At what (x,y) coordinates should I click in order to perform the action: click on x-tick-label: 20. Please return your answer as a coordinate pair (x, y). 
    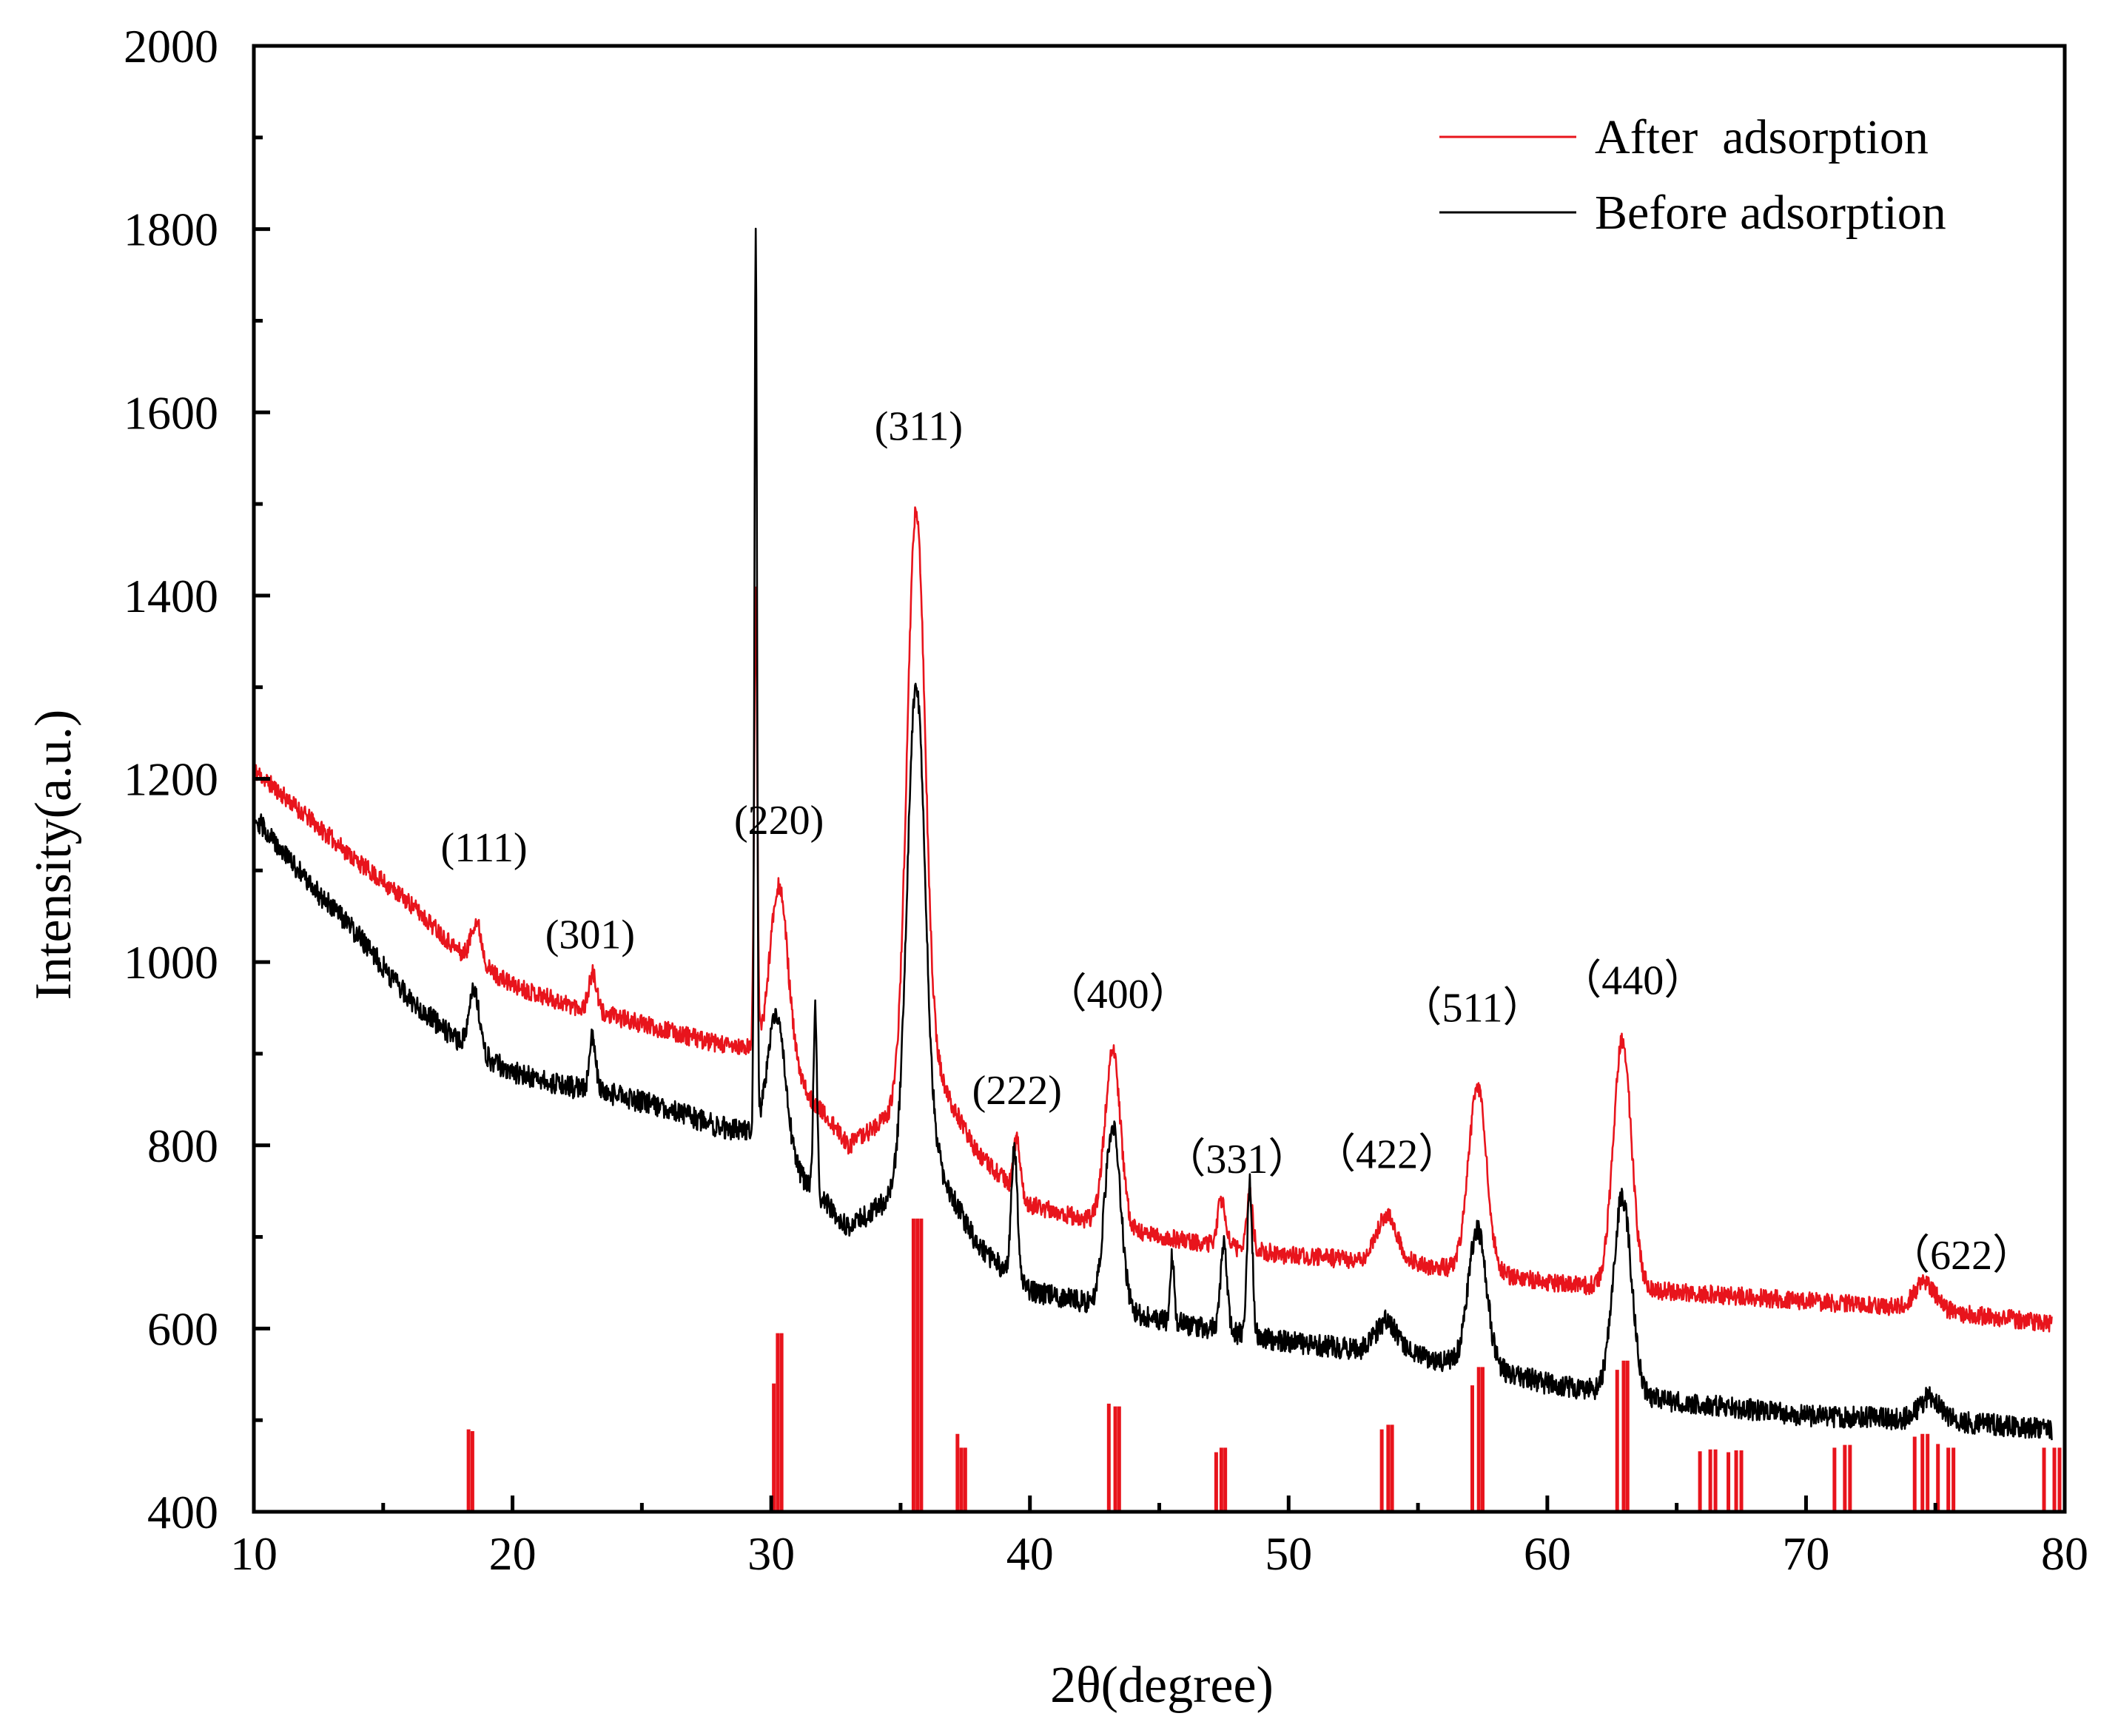
    Looking at the image, I should click on (513, 1553).